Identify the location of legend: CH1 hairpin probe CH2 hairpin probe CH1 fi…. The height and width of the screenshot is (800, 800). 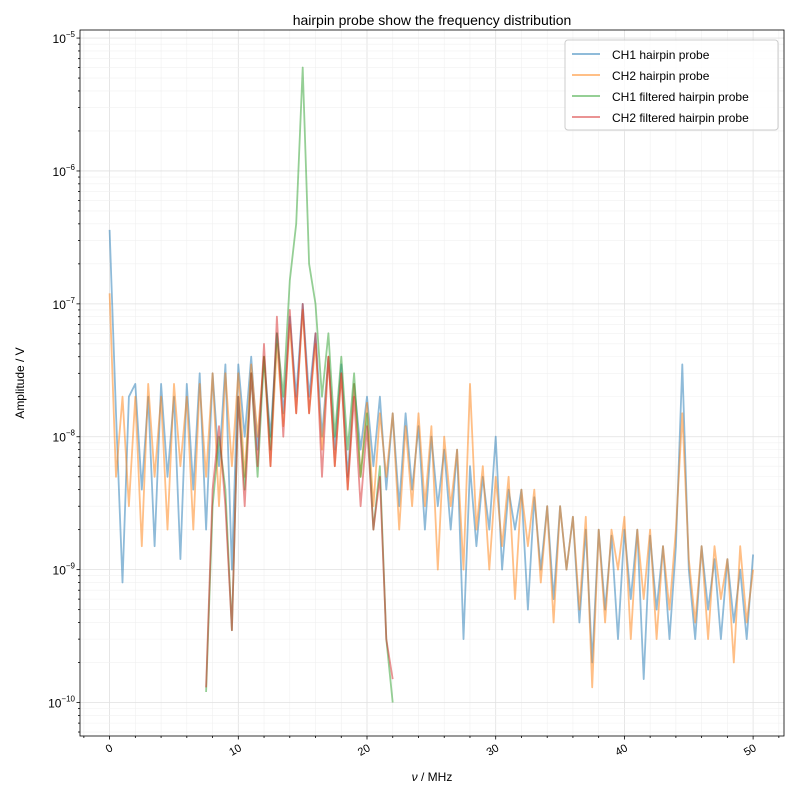
(671, 85).